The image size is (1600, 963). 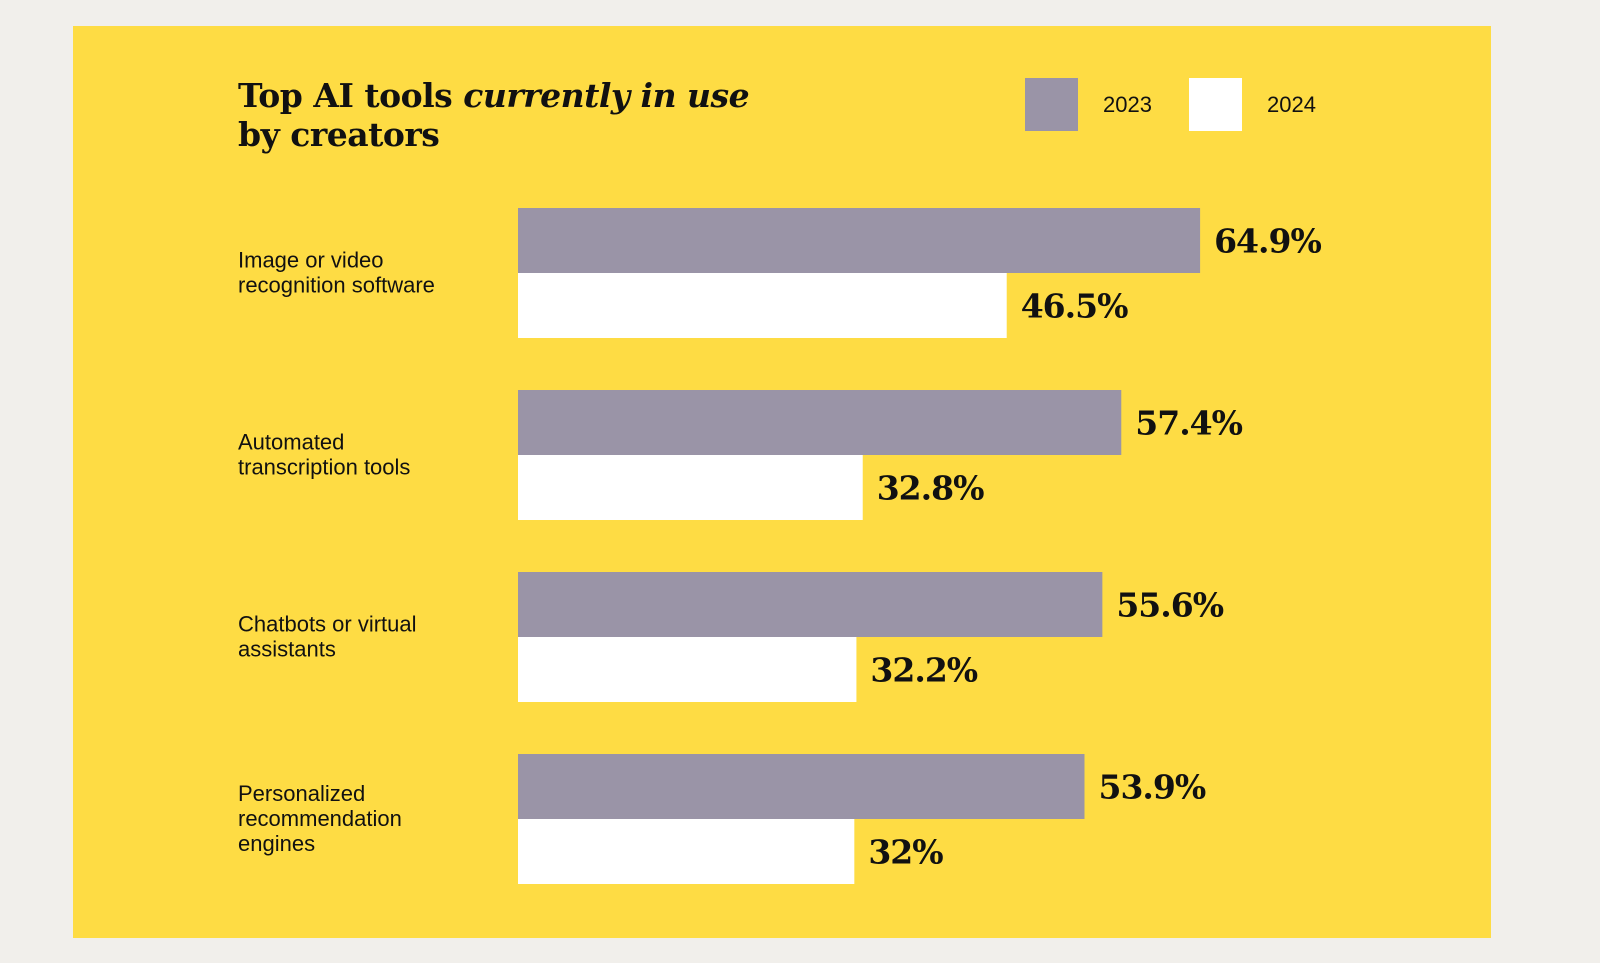 I want to click on legend-label-2024: 2024, so click(x=1291, y=104).